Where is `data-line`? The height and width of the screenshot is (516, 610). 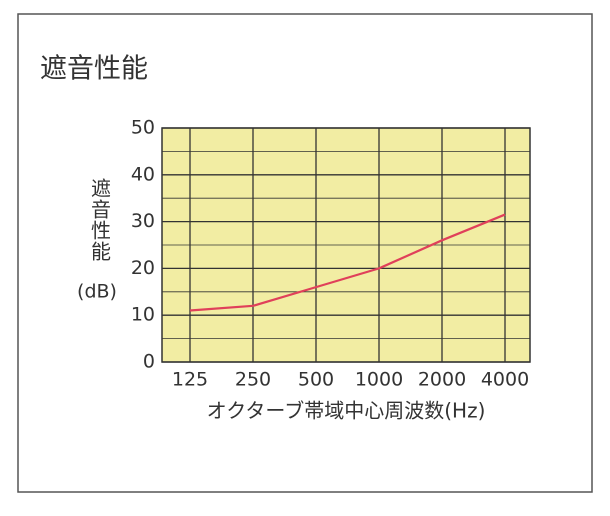 data-line is located at coordinates (347, 262).